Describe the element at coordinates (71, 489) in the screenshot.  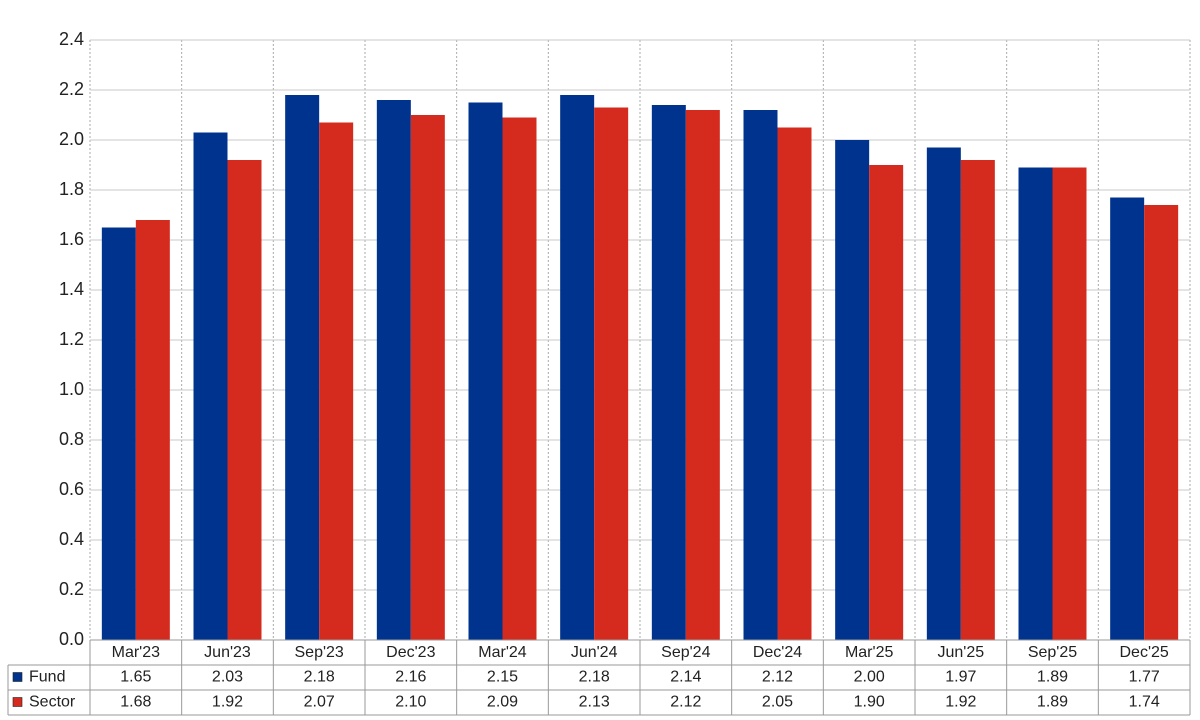
I see `y-tick-label: 0.6` at that location.